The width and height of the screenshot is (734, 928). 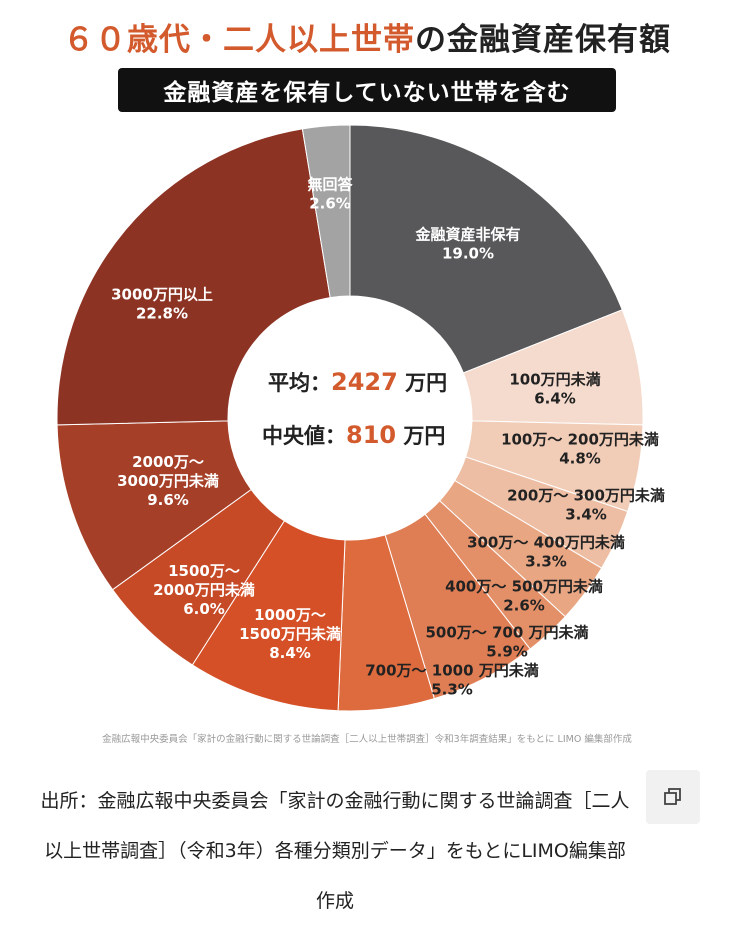 I want to click on average-unit: 万円, so click(x=426, y=383).